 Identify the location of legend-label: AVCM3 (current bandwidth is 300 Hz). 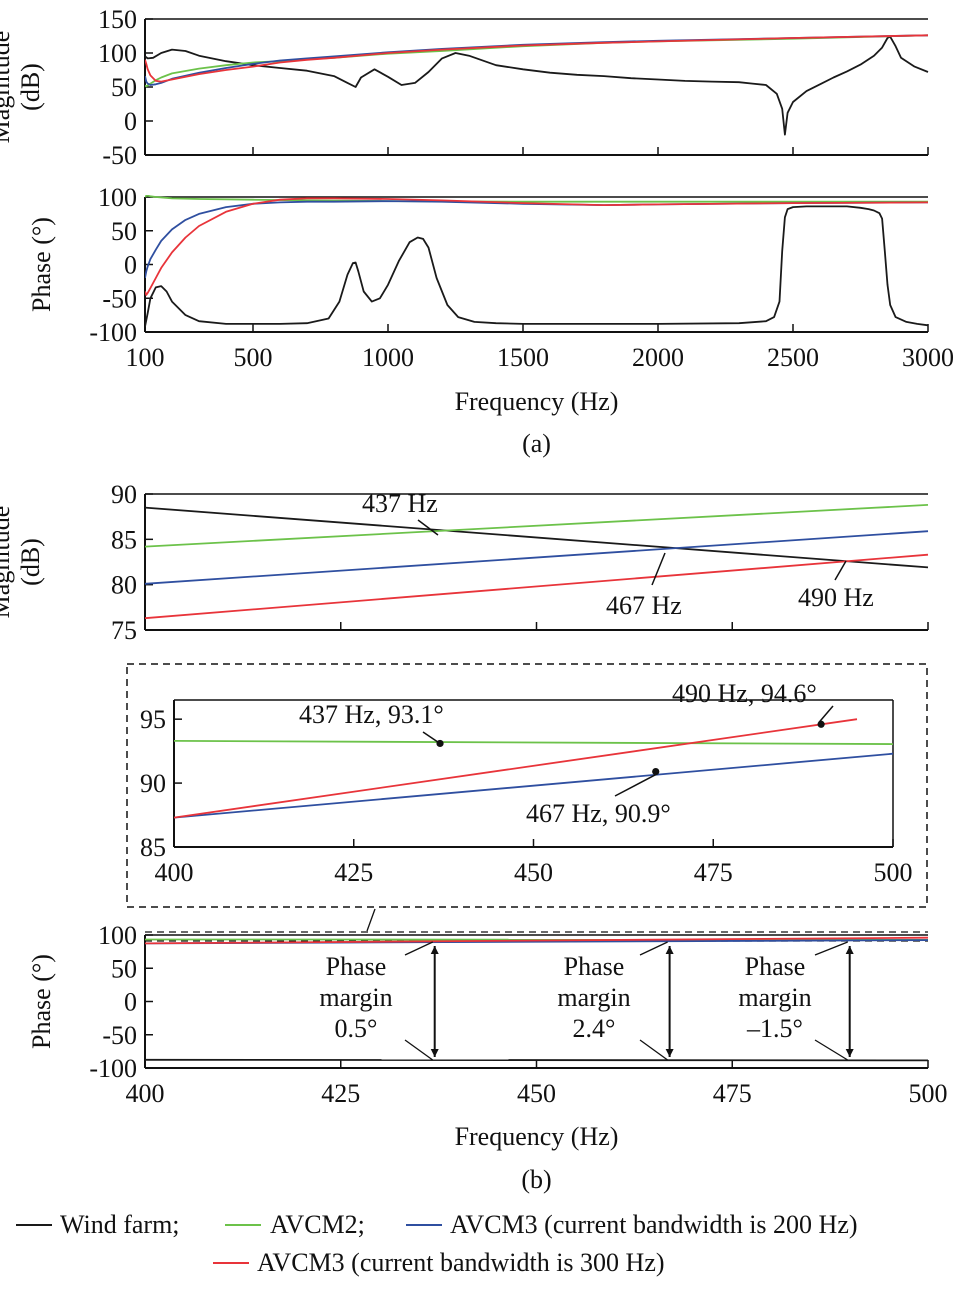
(461, 1262).